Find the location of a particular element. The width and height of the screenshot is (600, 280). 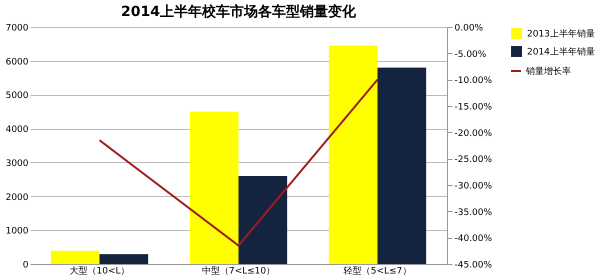

y2-tick-label: -35.00% is located at coordinates (473, 213).